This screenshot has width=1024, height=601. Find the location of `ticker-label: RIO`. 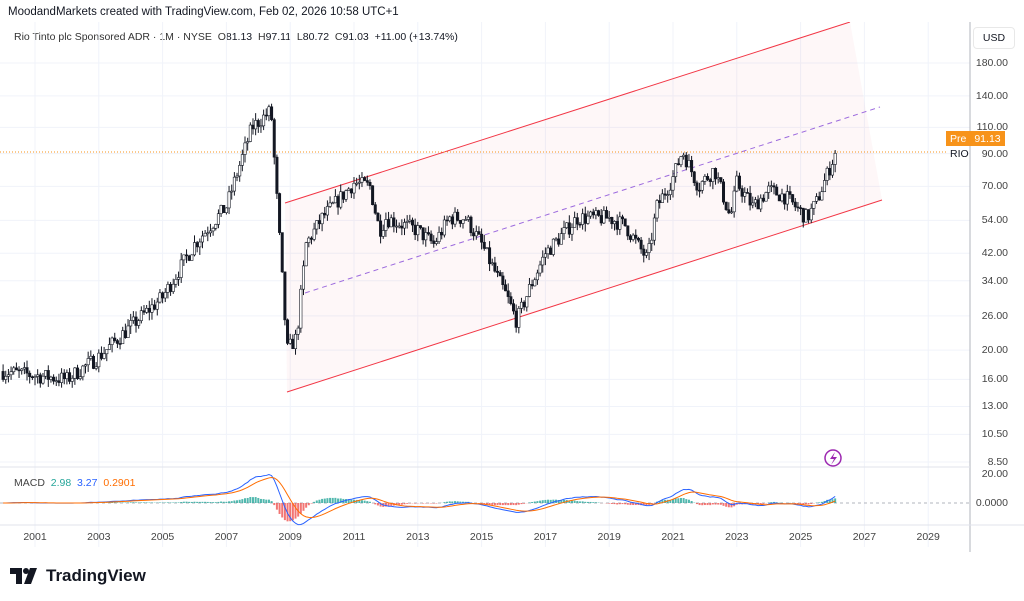

ticker-label: RIO is located at coordinates (959, 154).